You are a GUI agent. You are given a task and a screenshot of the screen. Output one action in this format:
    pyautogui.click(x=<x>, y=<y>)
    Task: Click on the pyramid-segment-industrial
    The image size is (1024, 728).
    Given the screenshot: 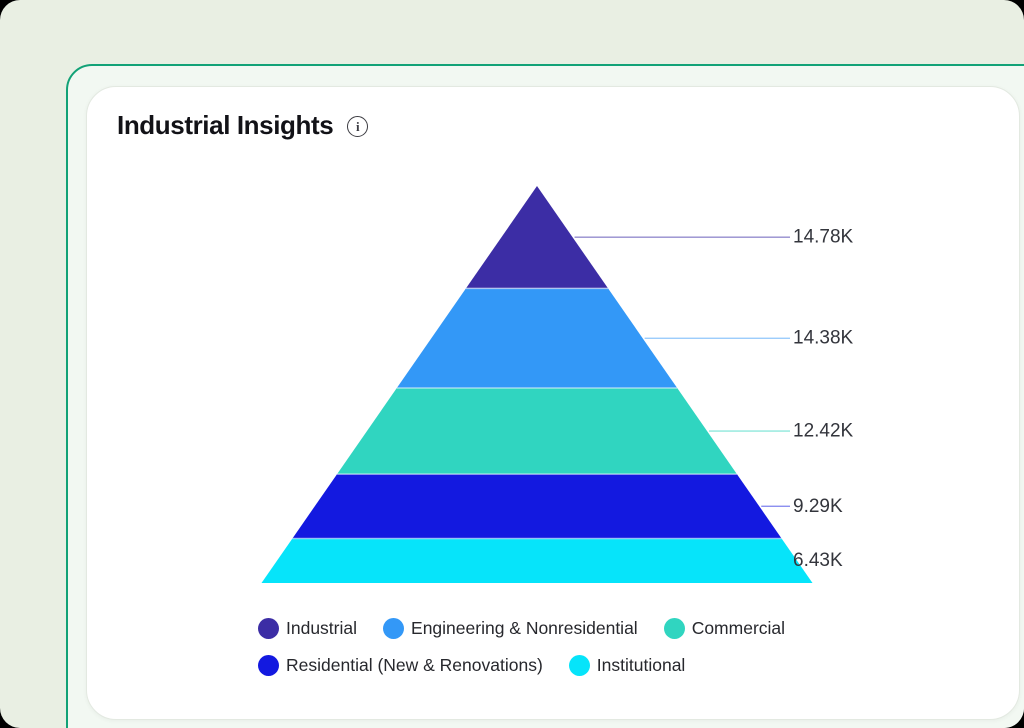 What is the action you would take?
    pyautogui.click(x=537, y=237)
    